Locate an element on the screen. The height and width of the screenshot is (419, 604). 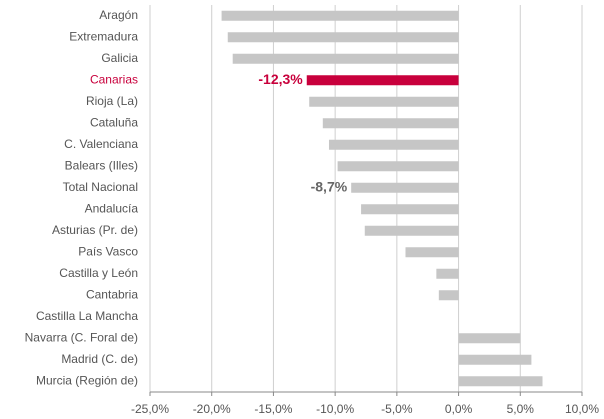
y-tick-label: Canarias is located at coordinates (114, 79).